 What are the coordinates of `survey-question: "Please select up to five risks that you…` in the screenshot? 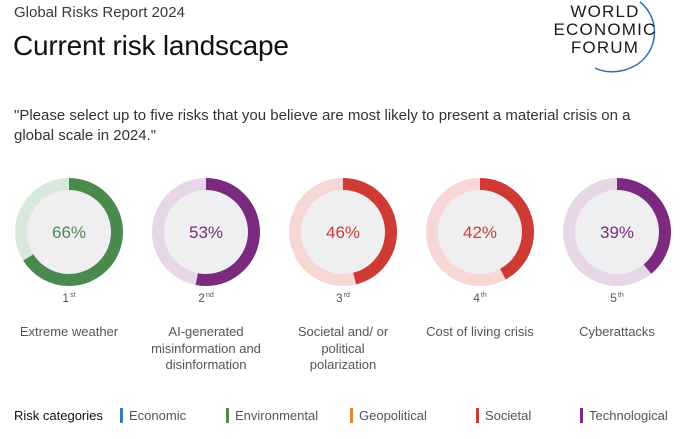 It's located at (322, 125).